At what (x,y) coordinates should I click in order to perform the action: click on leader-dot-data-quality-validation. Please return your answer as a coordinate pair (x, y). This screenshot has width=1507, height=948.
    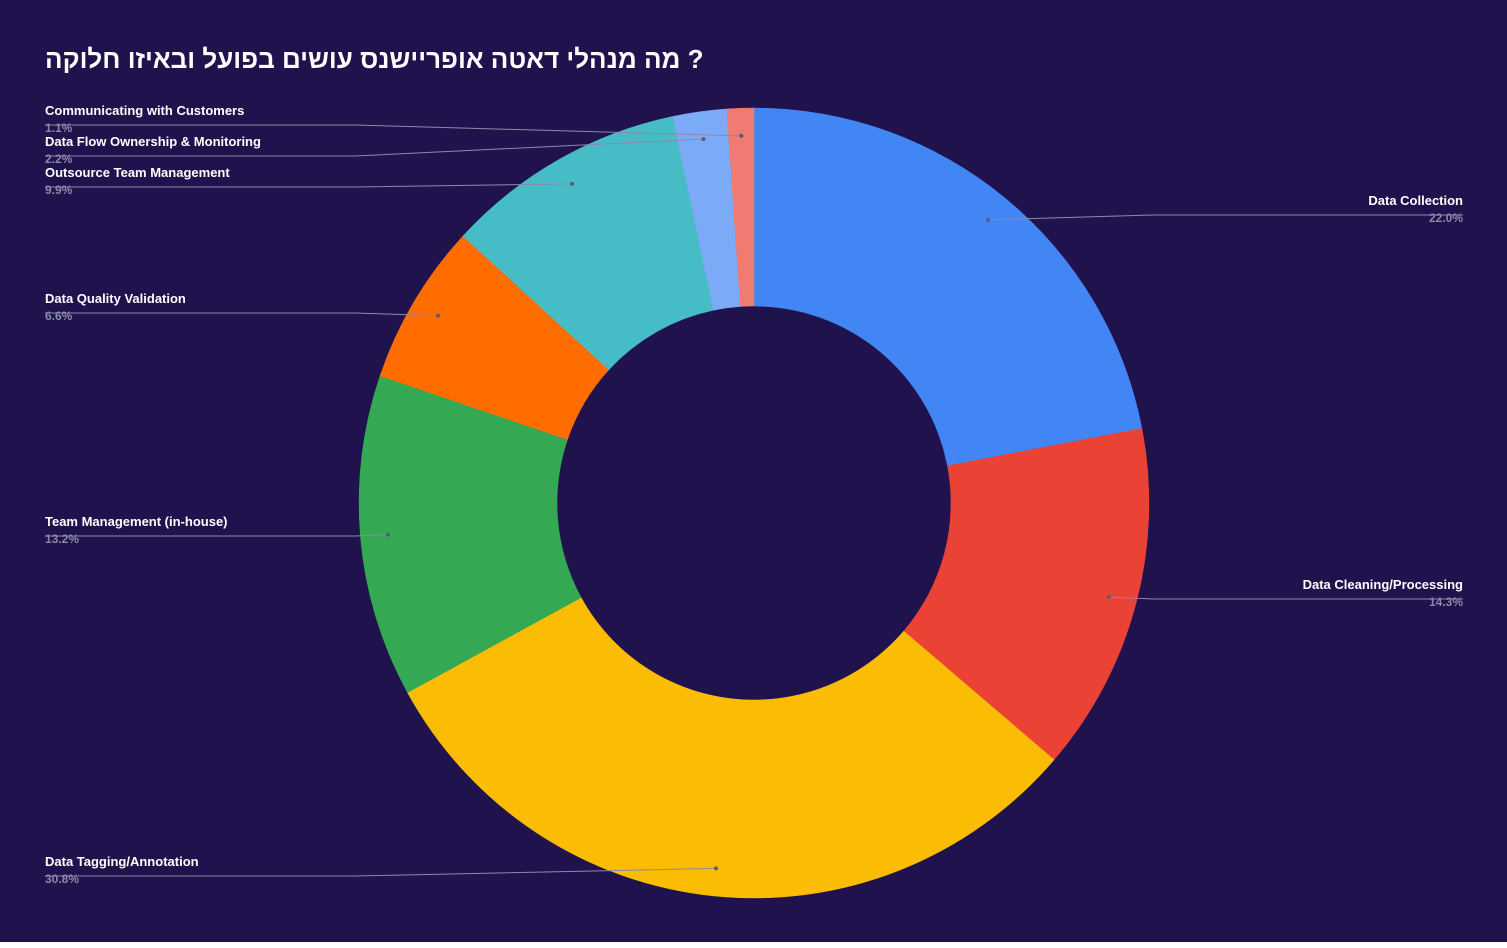
    Looking at the image, I should click on (438, 315).